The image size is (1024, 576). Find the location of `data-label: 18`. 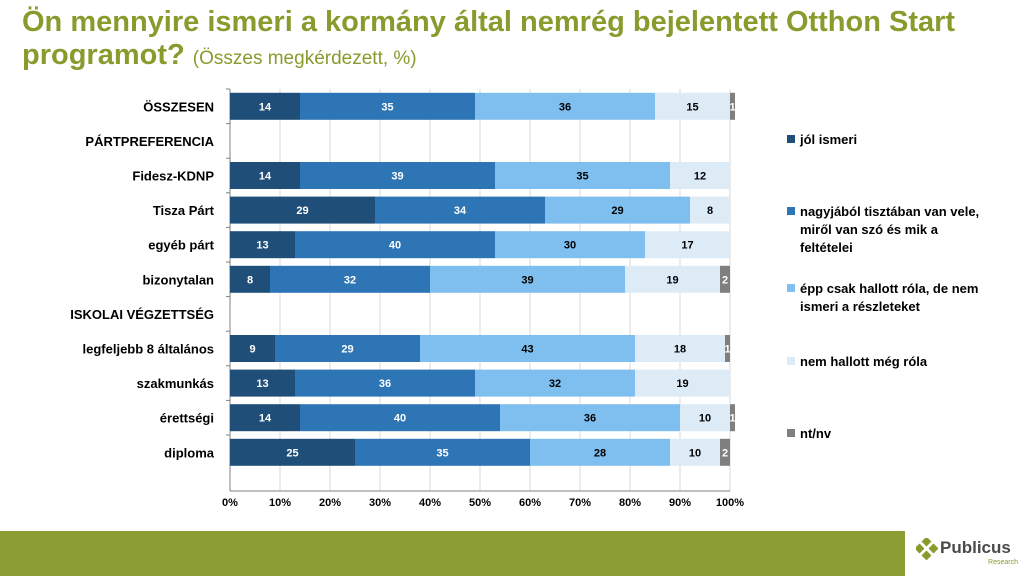

data-label: 18 is located at coordinates (680, 350).